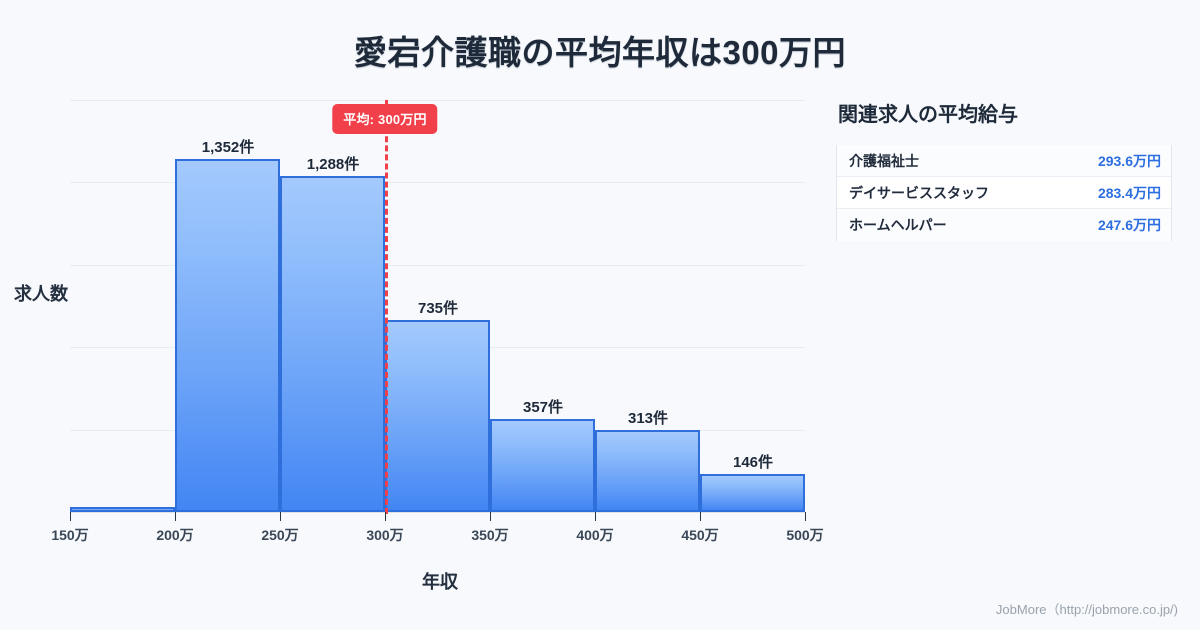 The height and width of the screenshot is (630, 1200). What do you see at coordinates (280, 535) in the screenshot?
I see `x-tick-label: 250万` at bounding box center [280, 535].